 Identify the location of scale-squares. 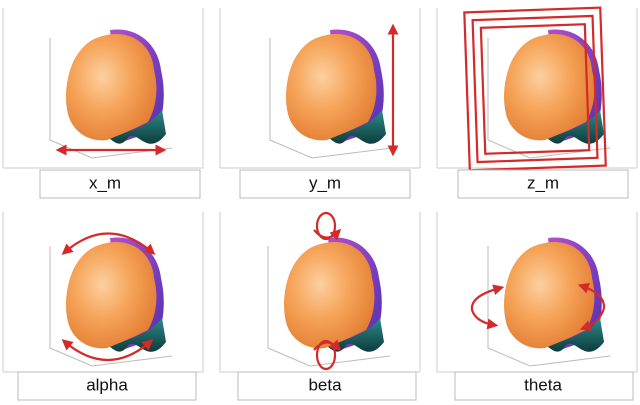
(535, 89).